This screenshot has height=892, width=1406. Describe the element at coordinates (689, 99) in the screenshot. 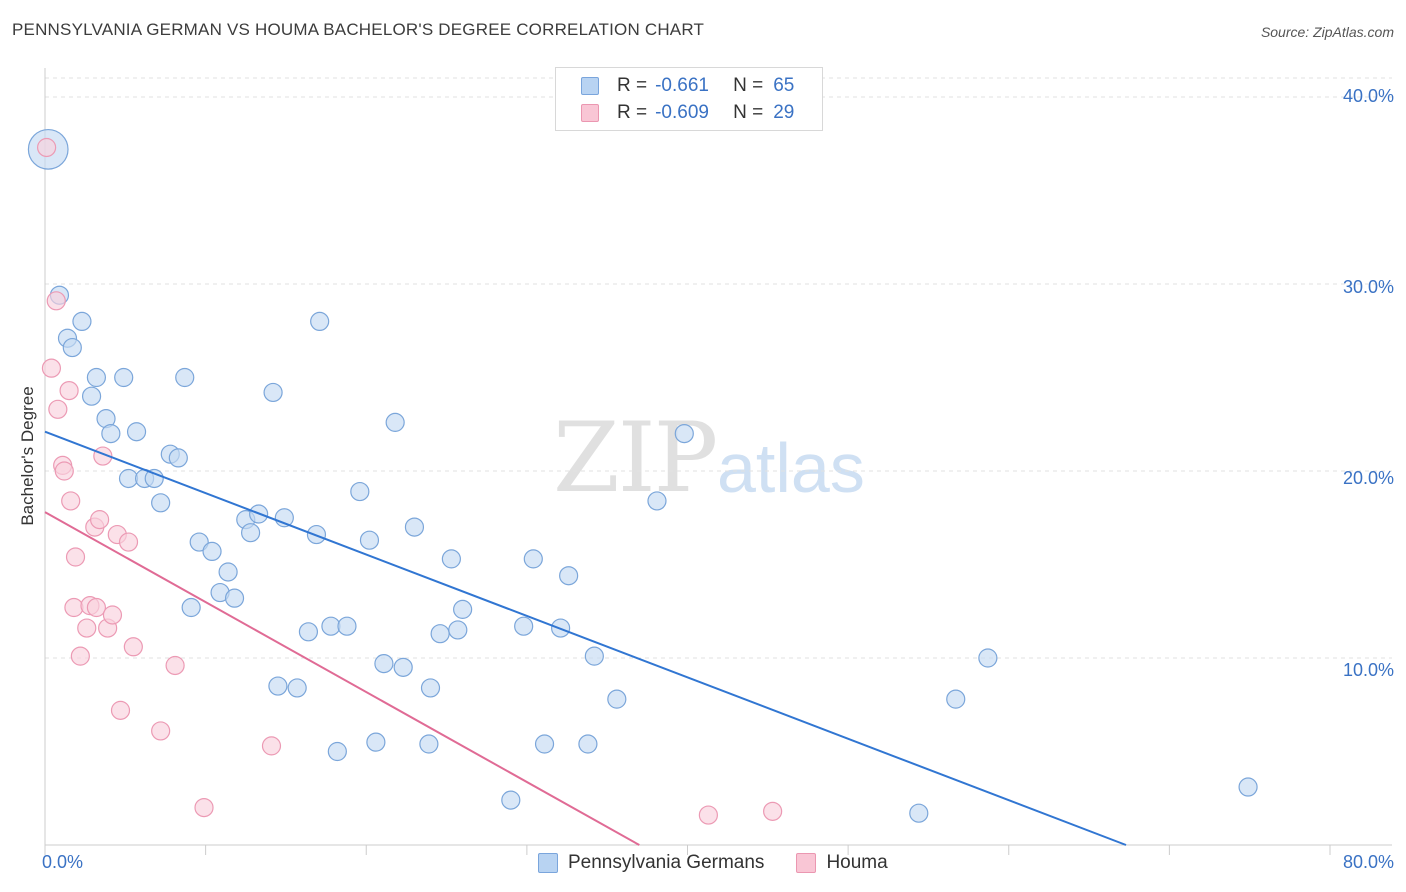

I see `correlation-legend: R = -0.661 N = 65 R = -0.609 N = 29` at that location.